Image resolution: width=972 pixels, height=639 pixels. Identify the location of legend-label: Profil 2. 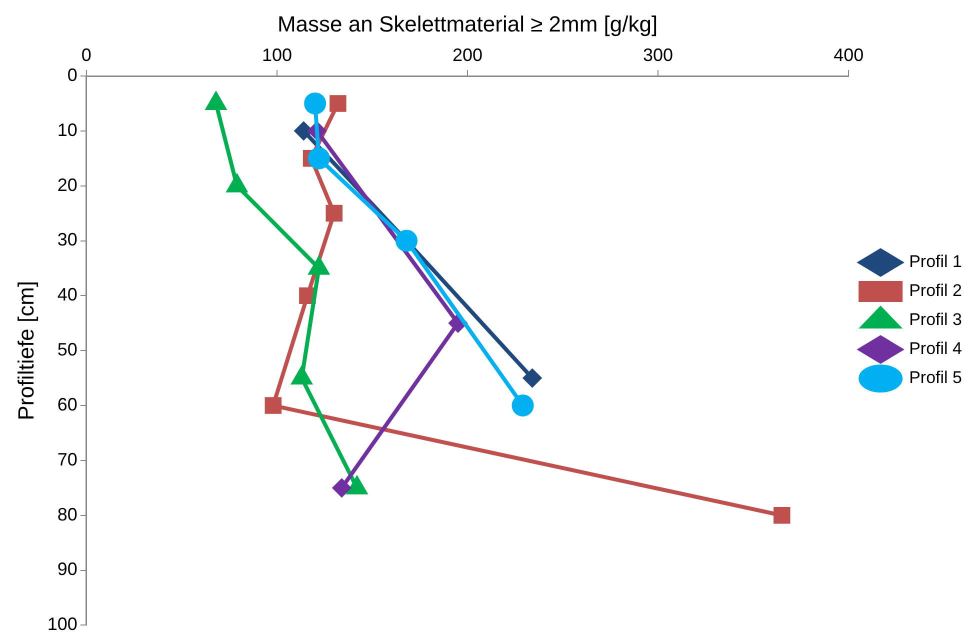
(935, 290).